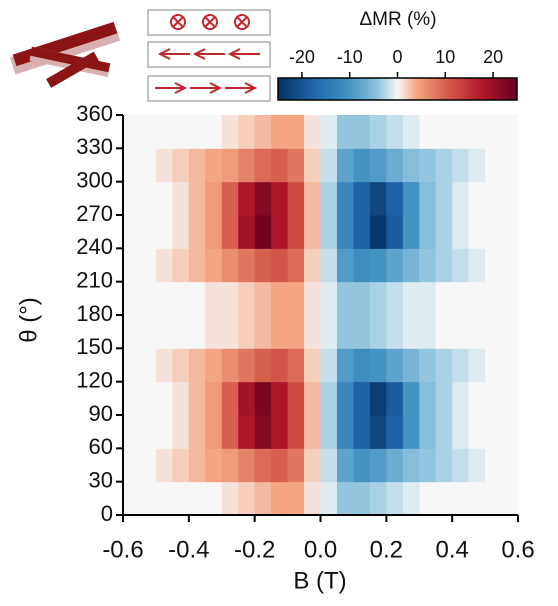 This screenshot has width=558, height=606. What do you see at coordinates (254, 549) in the screenshot?
I see `x-tick-label: -0.2` at bounding box center [254, 549].